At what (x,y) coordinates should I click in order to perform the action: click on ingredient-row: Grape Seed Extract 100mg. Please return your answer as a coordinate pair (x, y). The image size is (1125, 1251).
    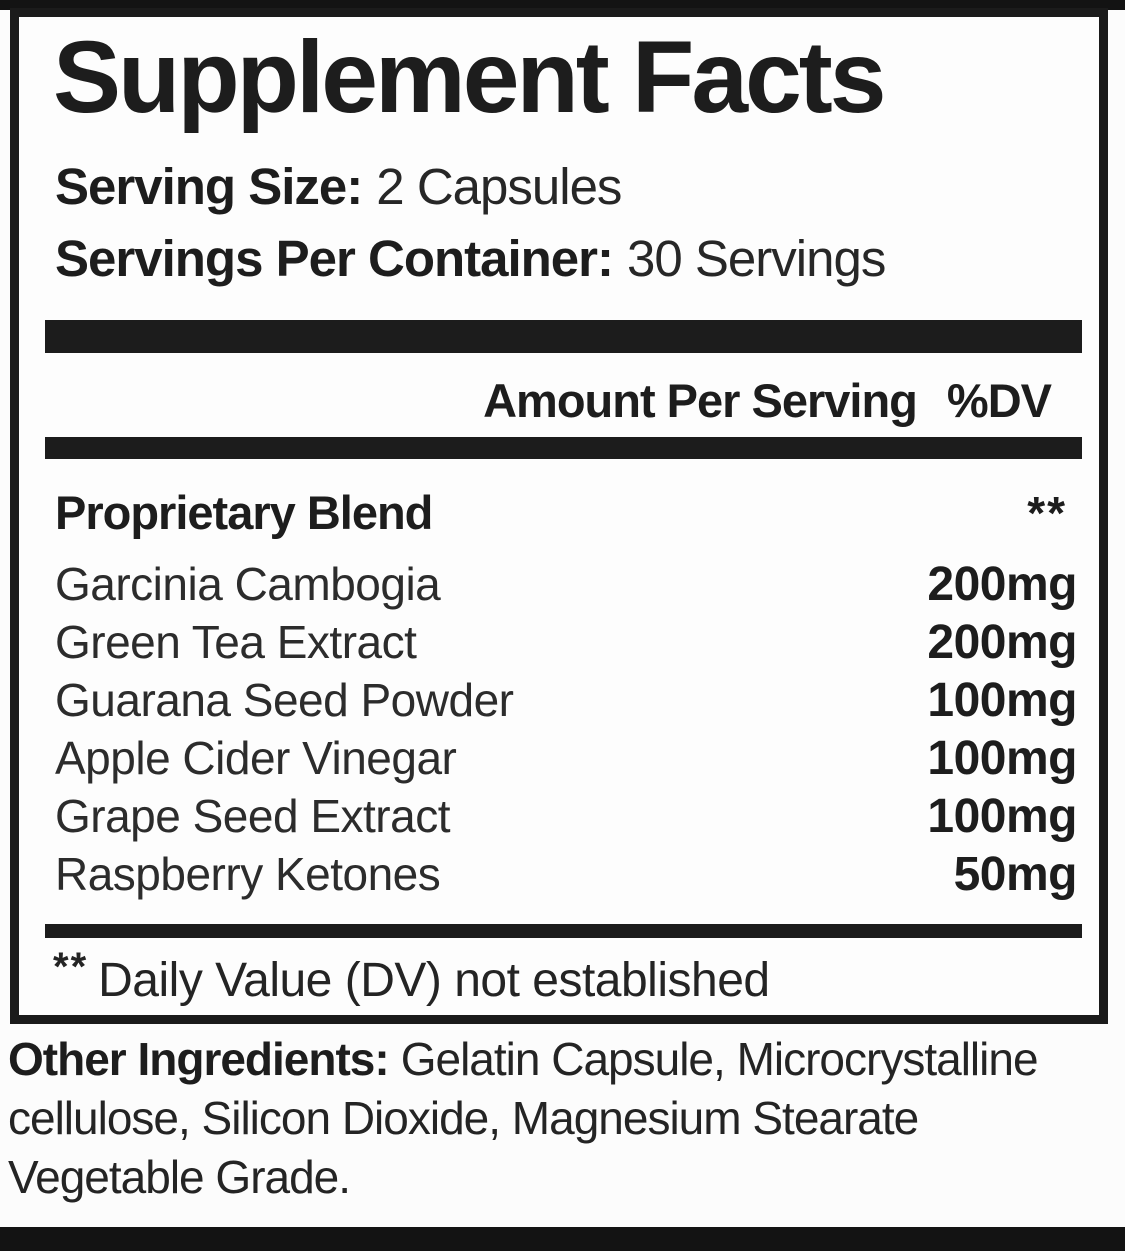
    Looking at the image, I should click on (566, 816).